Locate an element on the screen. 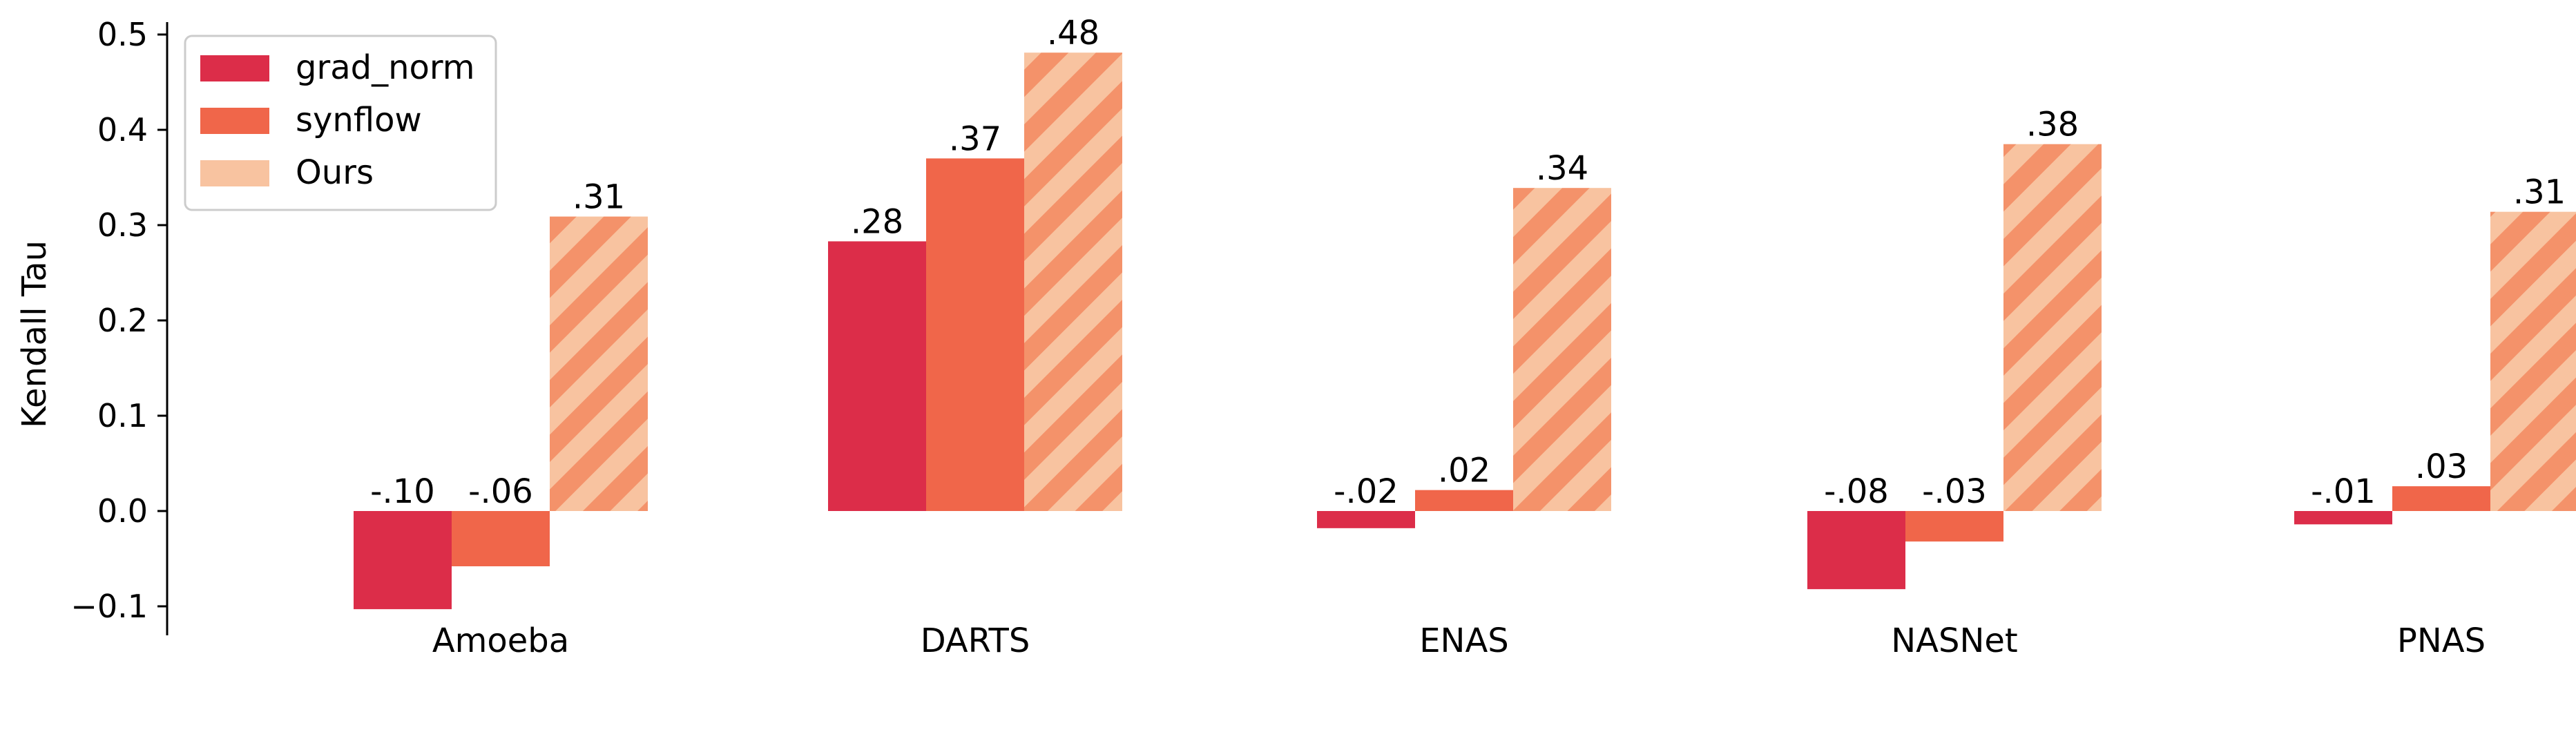 The image size is (2576, 732). bar-Ours-nasnet is located at coordinates (2052, 327).